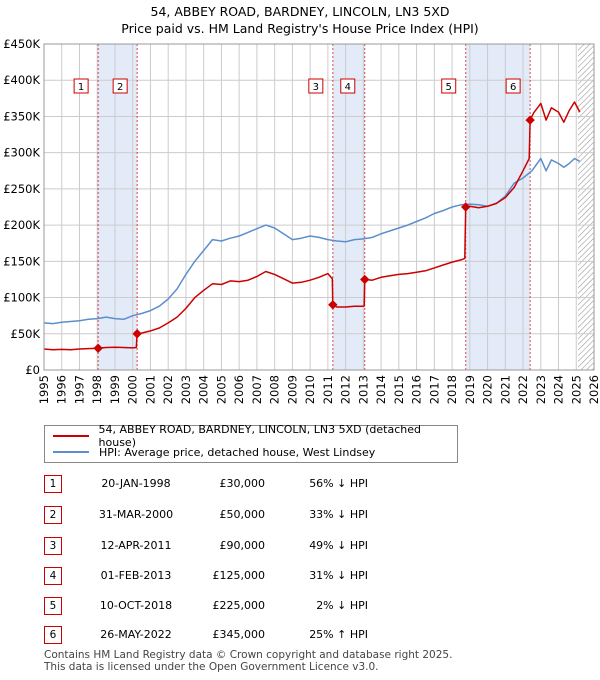 Image resolution: width=600 pixels, height=680 pixels. I want to click on y-tick-label: £450K, so click(21, 44).